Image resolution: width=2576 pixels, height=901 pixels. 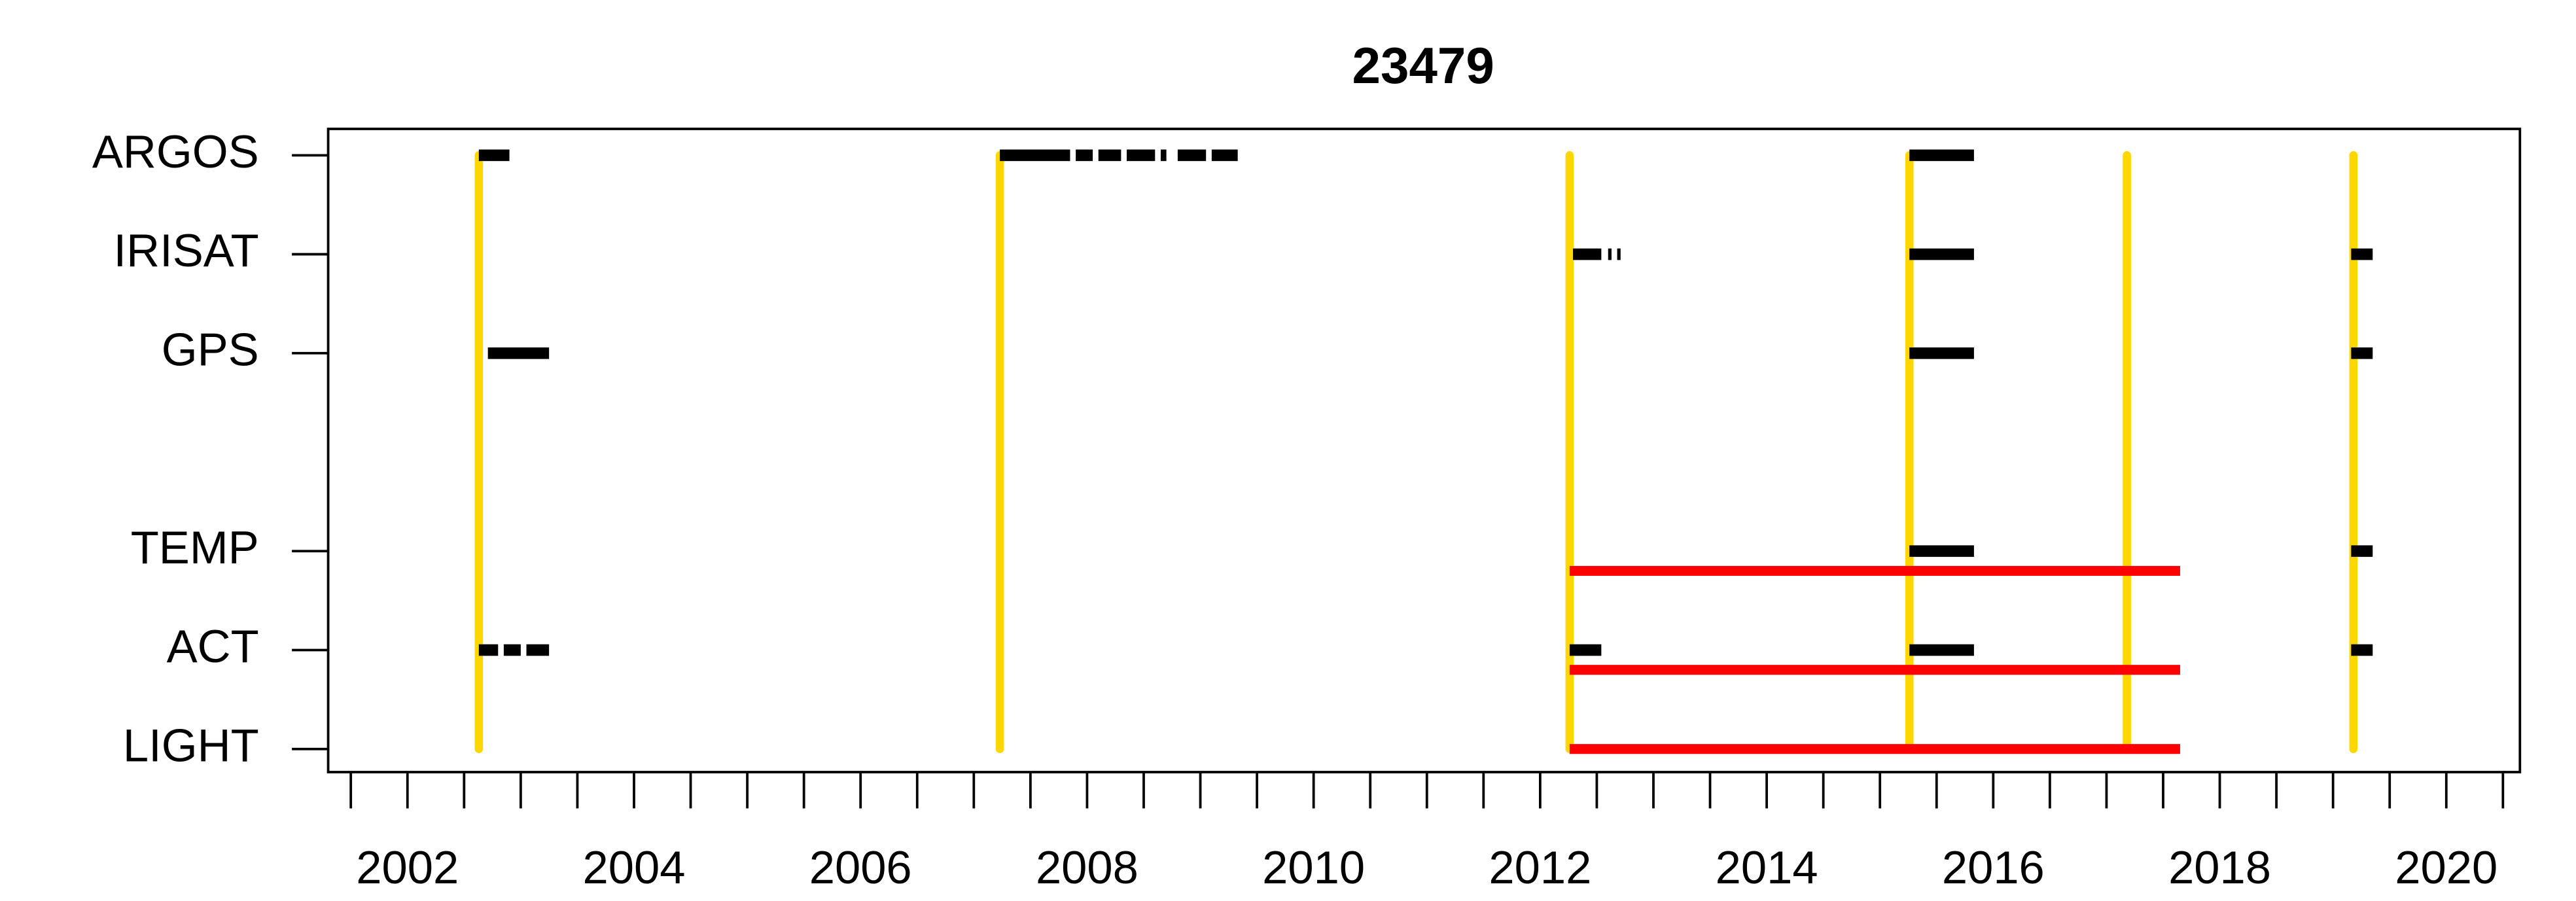 I want to click on y-tick-label: IRISAT, so click(x=186, y=250).